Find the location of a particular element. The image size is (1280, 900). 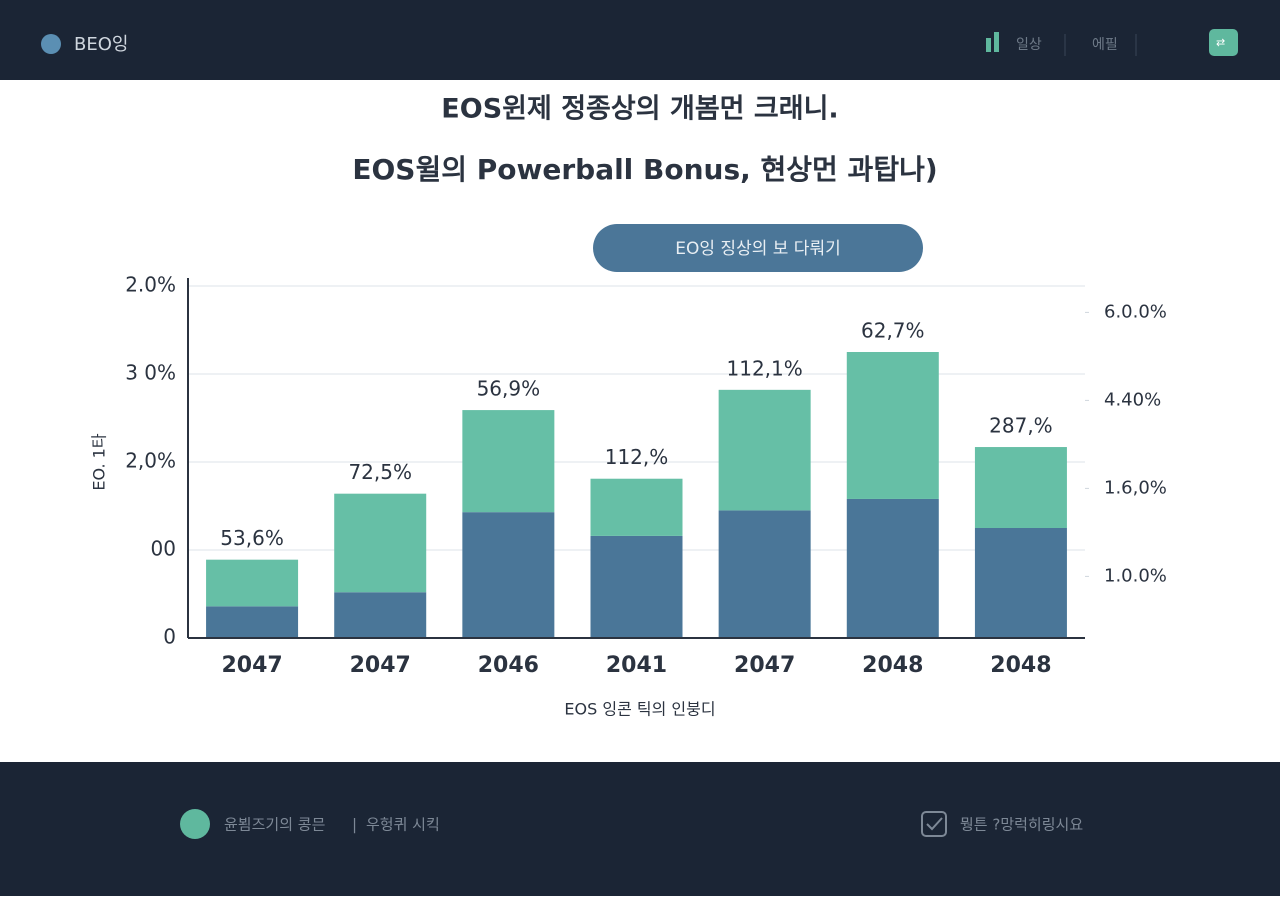

nav-link: 에필 is located at coordinates (1105, 45).